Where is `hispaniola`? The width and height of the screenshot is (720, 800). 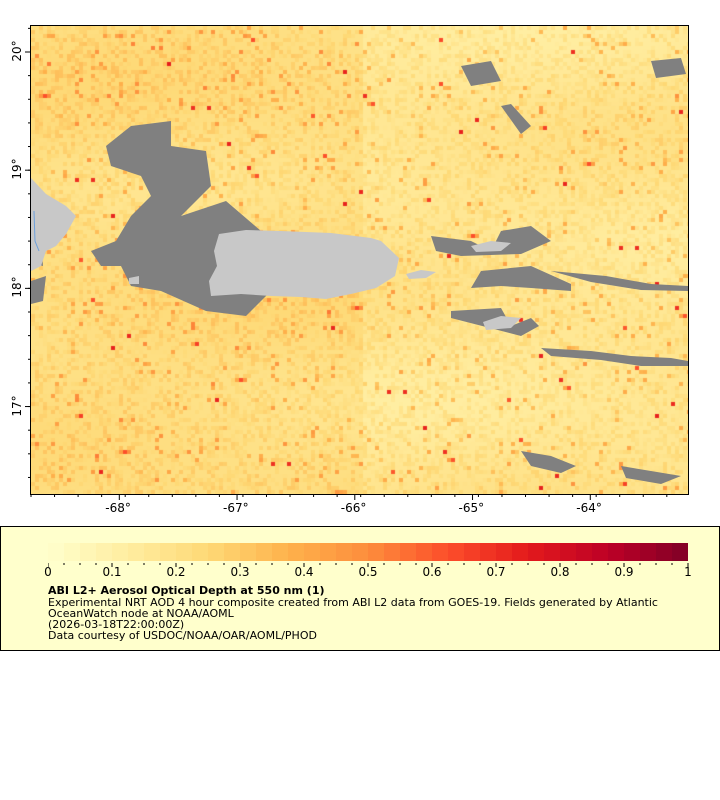
hispaniola is located at coordinates (53, 224).